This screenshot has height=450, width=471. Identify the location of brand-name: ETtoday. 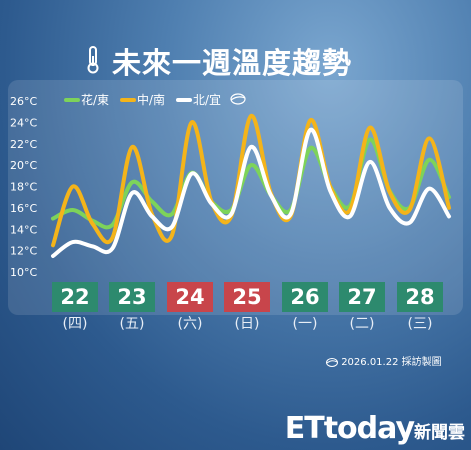
(349, 428).